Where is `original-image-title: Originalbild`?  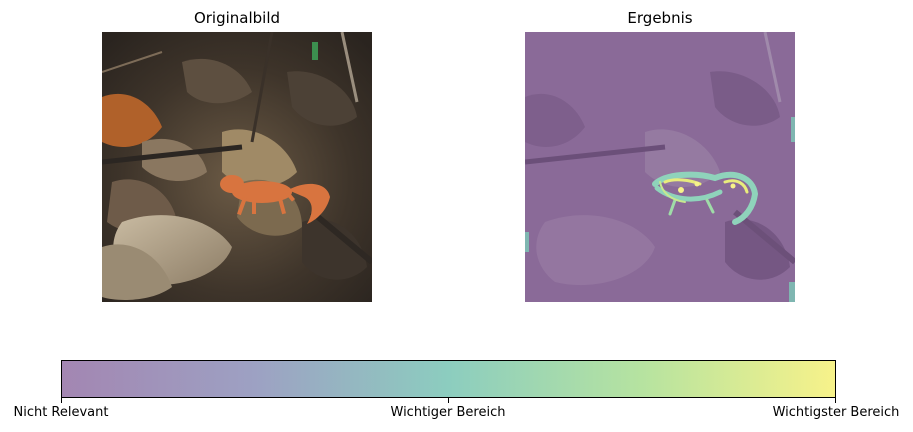 original-image-title: Originalbild is located at coordinates (237, 18).